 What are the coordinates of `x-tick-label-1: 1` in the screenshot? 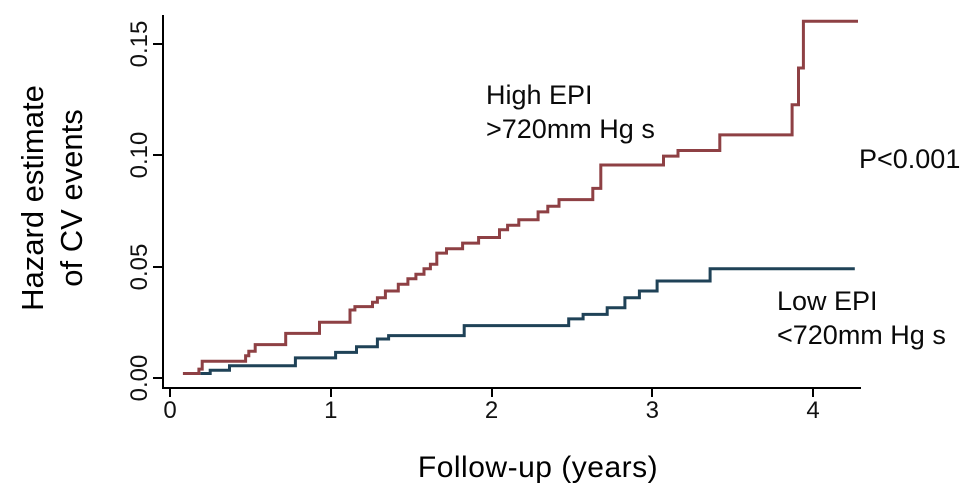 It's located at (331, 410).